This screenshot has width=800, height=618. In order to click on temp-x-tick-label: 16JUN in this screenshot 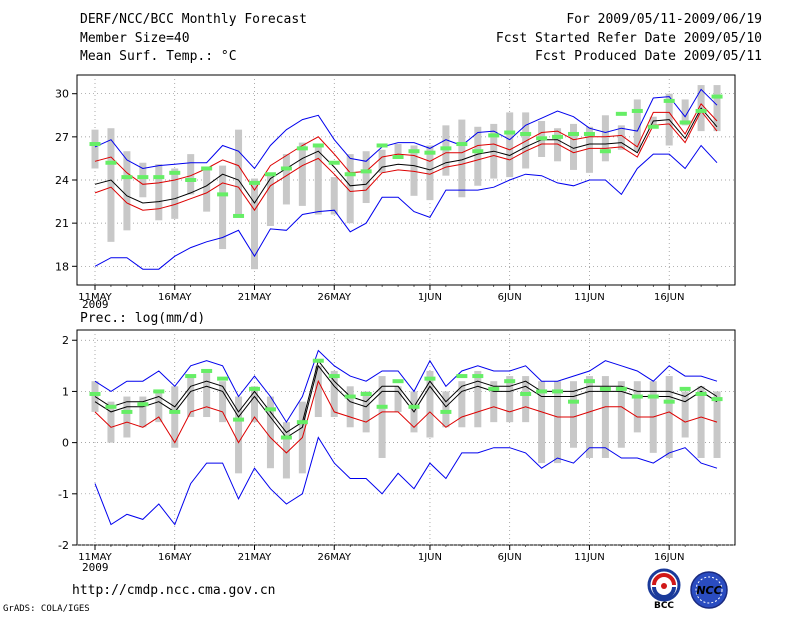, I will do `click(669, 297)`.